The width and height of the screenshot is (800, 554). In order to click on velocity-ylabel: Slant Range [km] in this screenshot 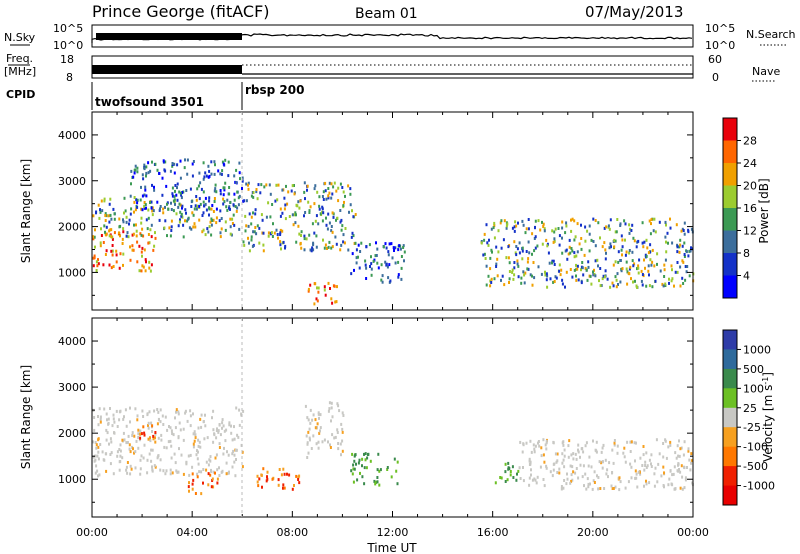, I will do `click(26, 417)`.